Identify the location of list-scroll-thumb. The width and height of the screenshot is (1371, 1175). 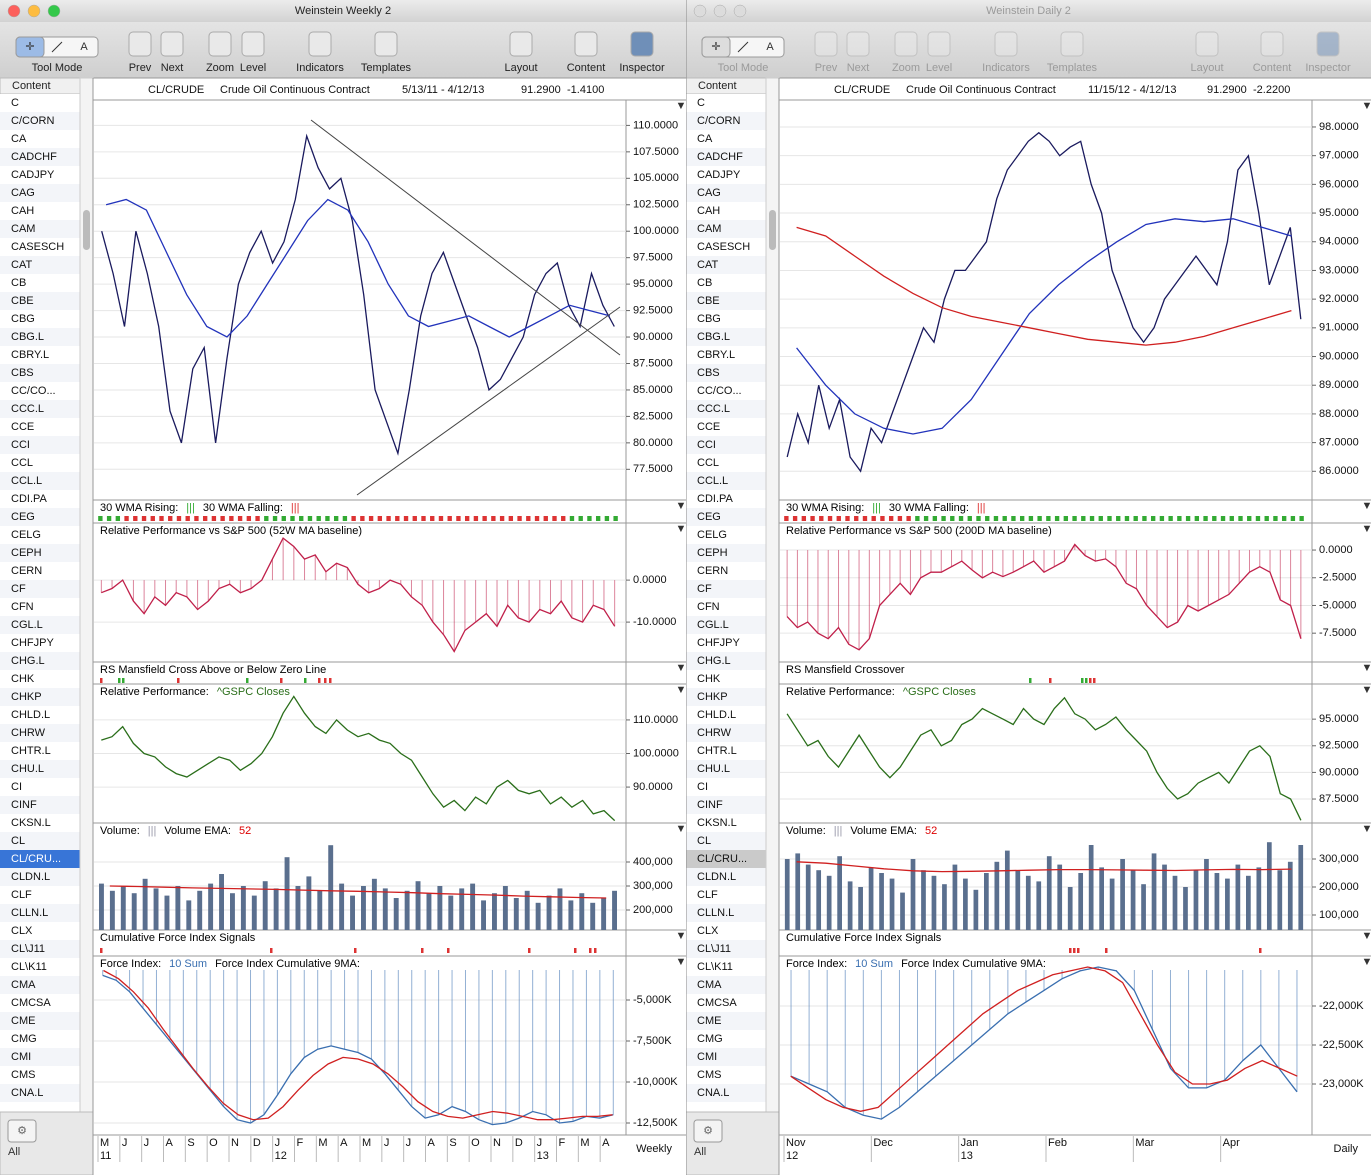
(772, 230).